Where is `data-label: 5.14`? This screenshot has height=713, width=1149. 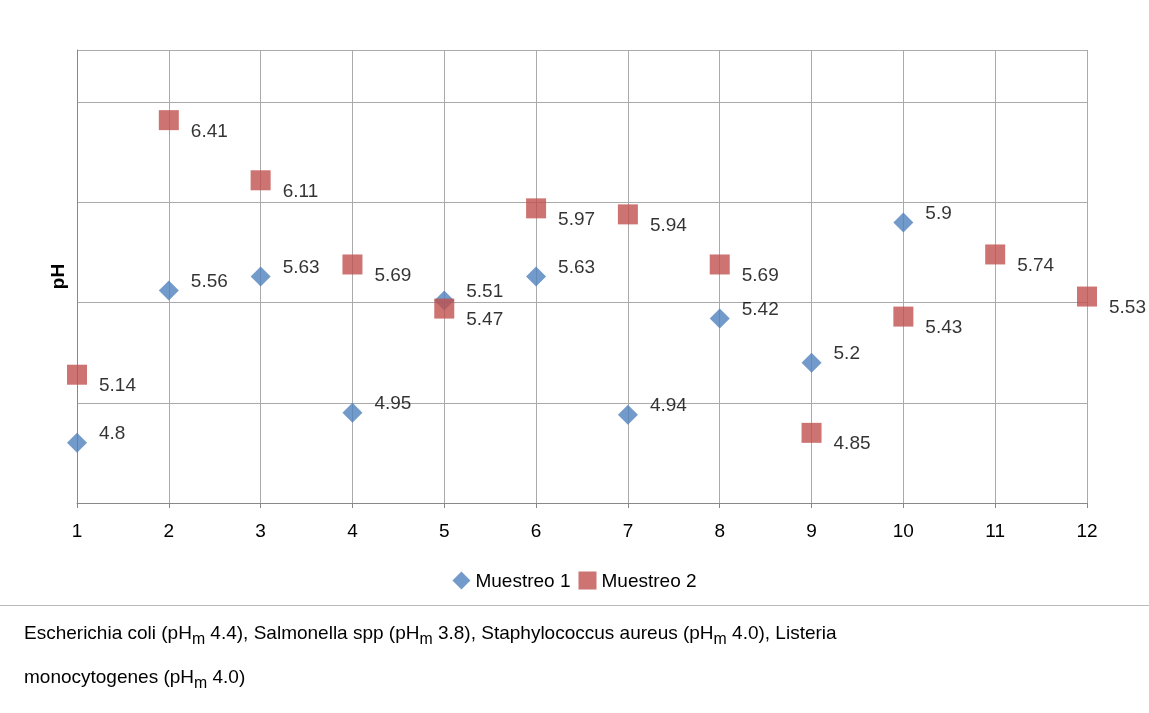 data-label: 5.14 is located at coordinates (118, 385).